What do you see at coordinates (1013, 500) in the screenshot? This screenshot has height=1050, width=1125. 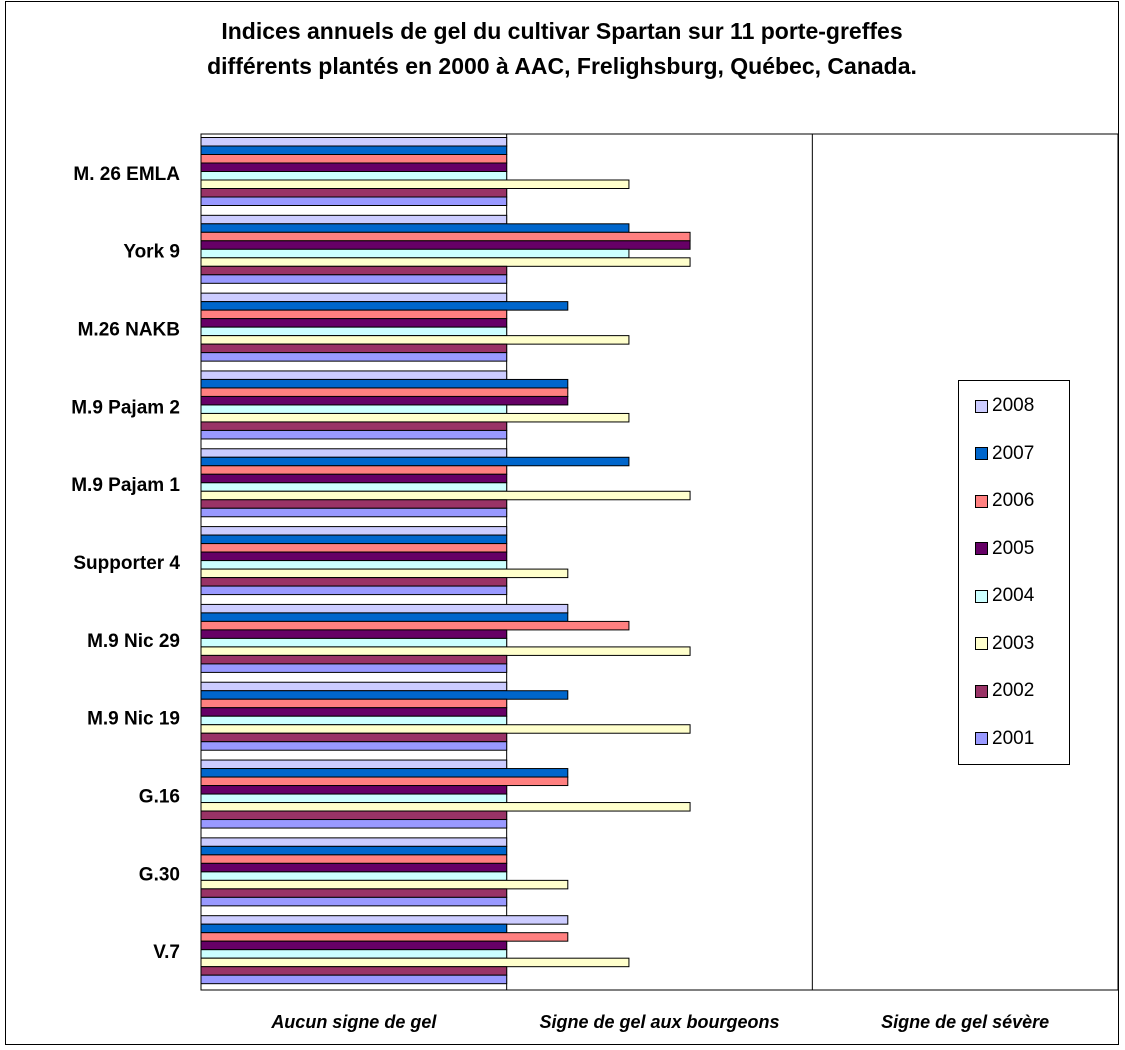 I see `legend-label: 2006` at bounding box center [1013, 500].